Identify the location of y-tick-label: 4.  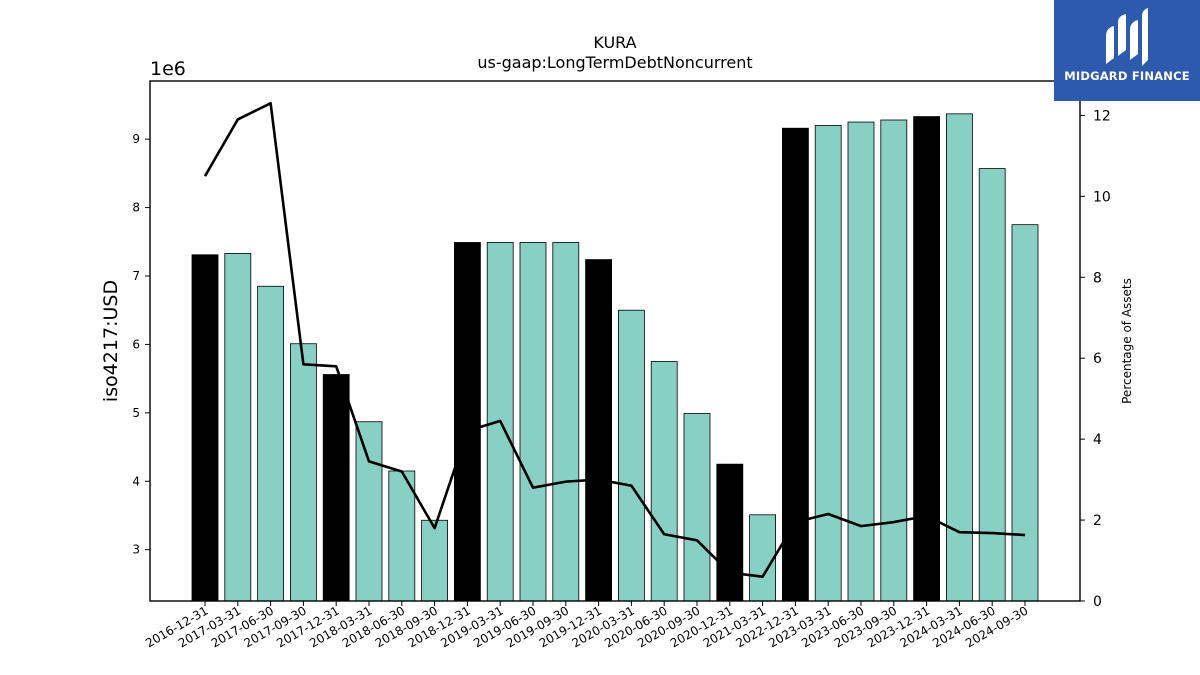
(136, 481).